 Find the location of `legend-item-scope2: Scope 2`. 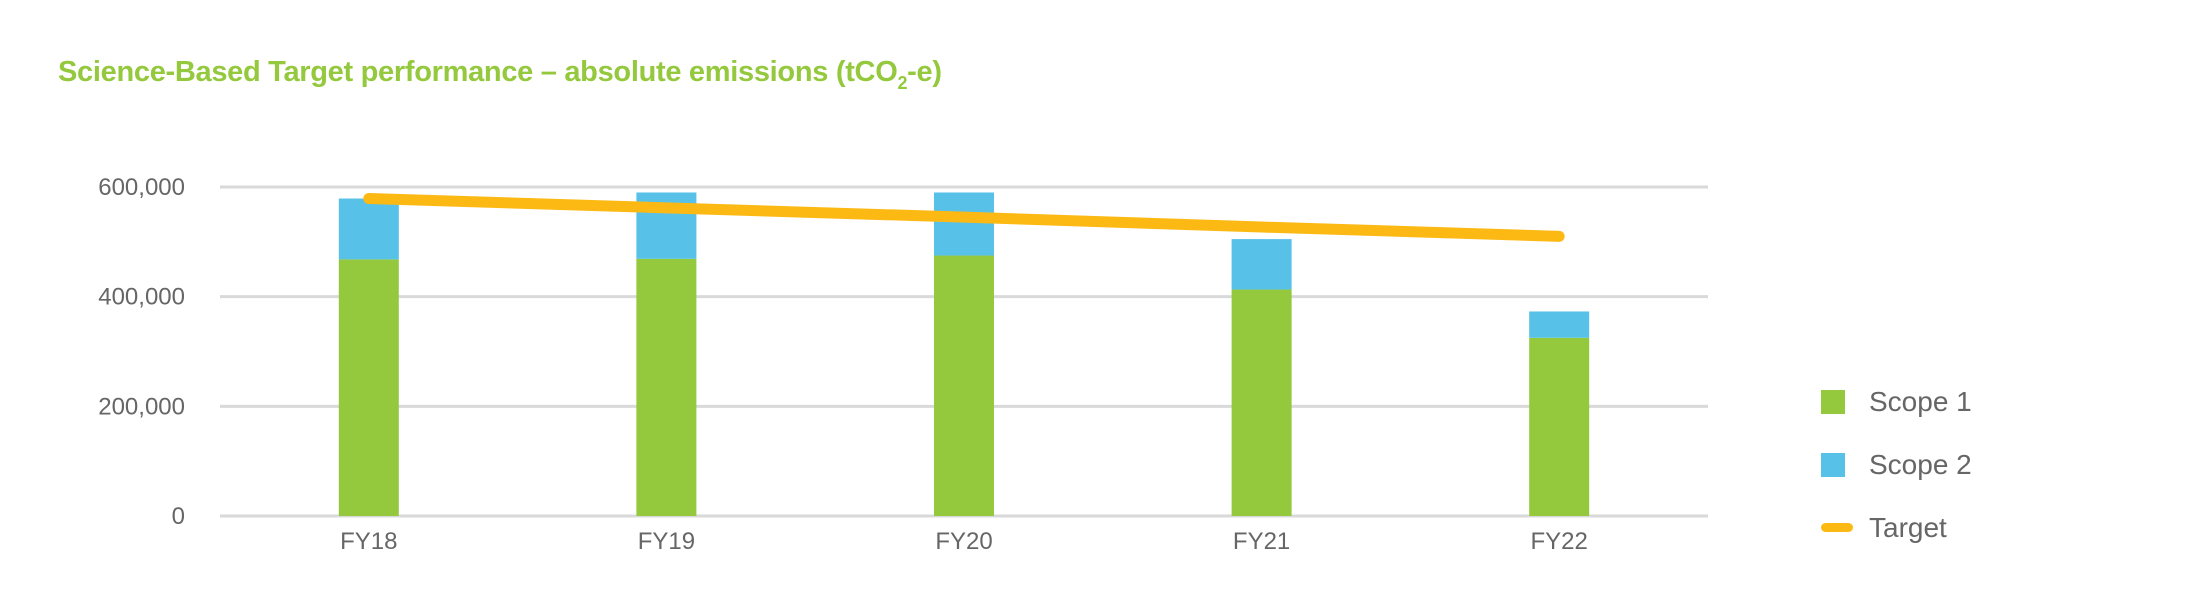

legend-item-scope2: Scope 2 is located at coordinates (1896, 464).